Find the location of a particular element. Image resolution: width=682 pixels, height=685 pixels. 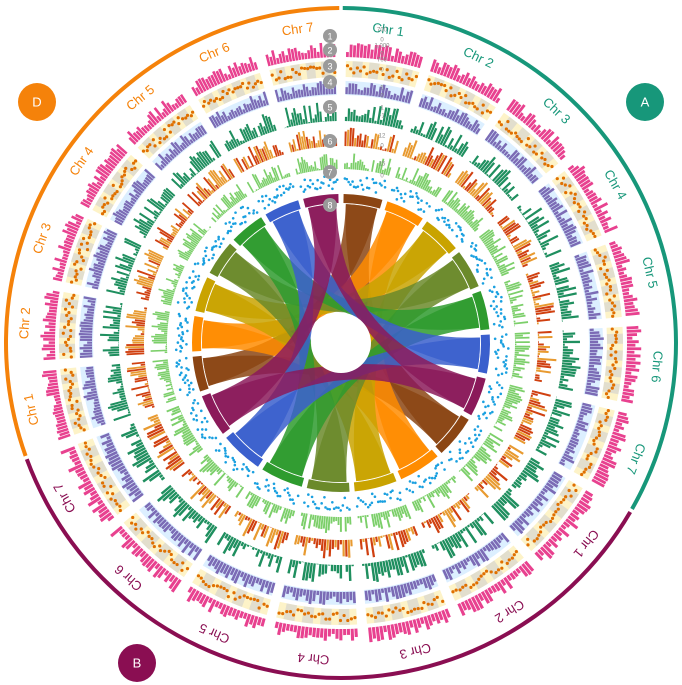

chromosome-label: Chr 5 is located at coordinates (650, 272).